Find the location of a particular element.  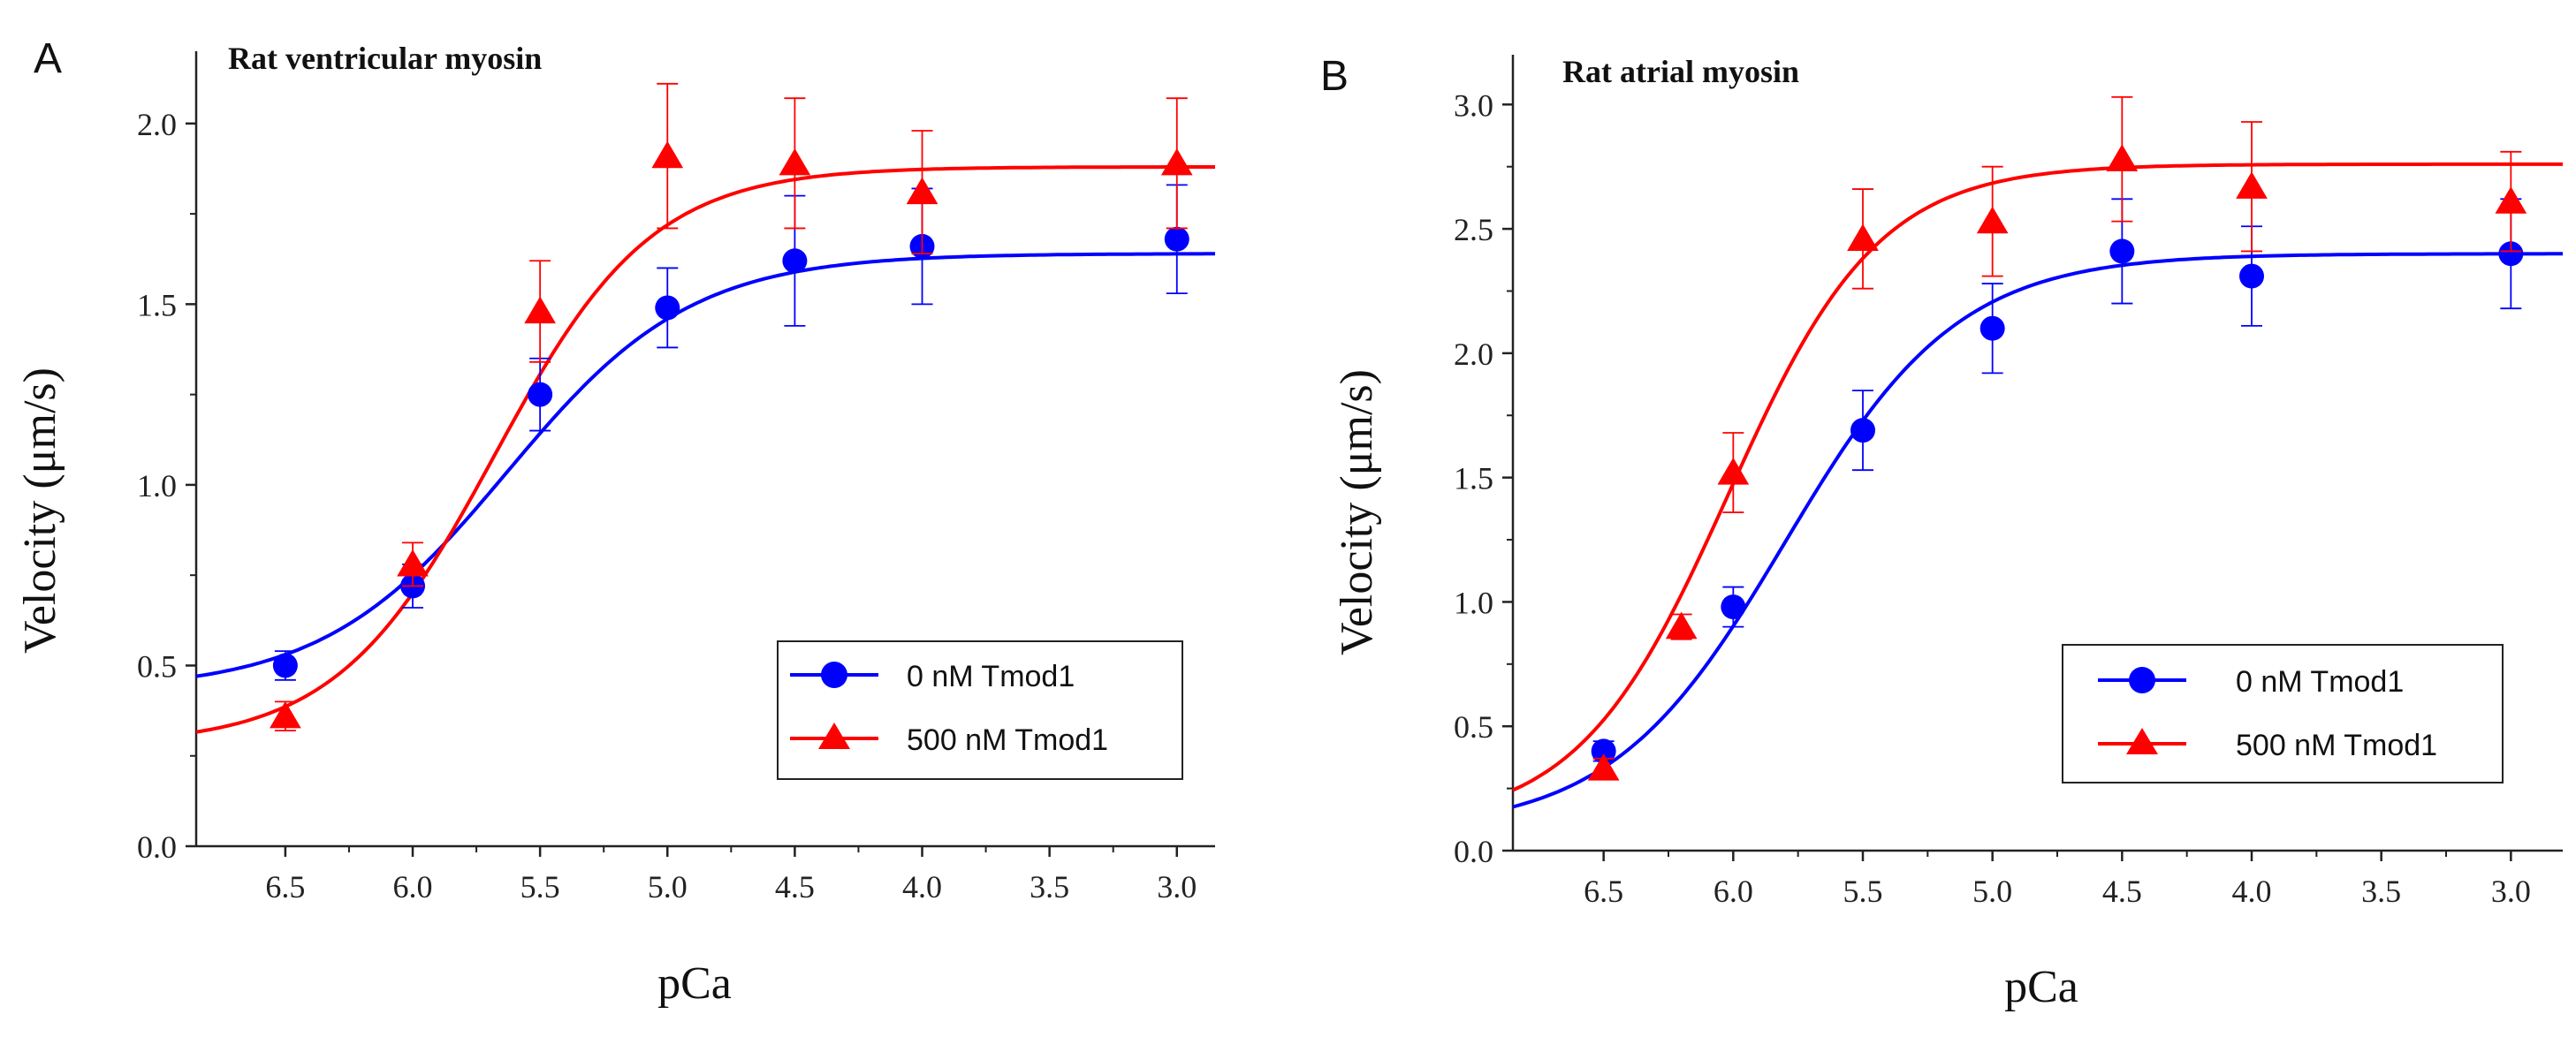

y-tick-label: 3.0 is located at coordinates (1473, 105).